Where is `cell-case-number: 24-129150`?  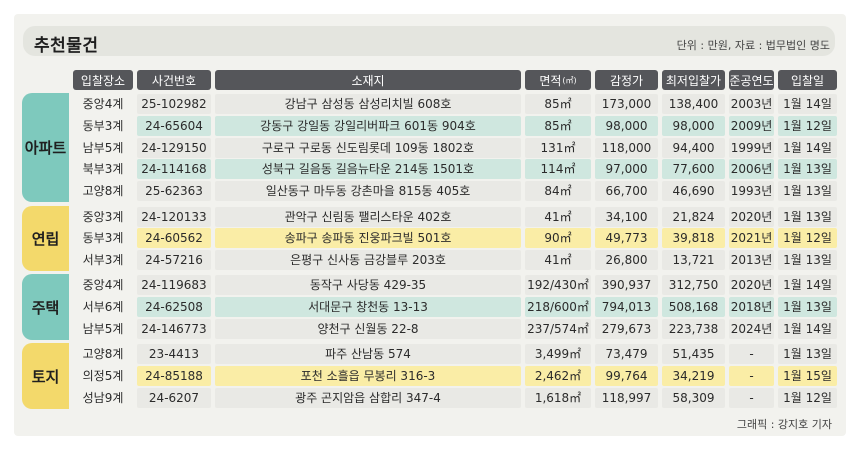 cell-case-number: 24-129150 is located at coordinates (174, 147).